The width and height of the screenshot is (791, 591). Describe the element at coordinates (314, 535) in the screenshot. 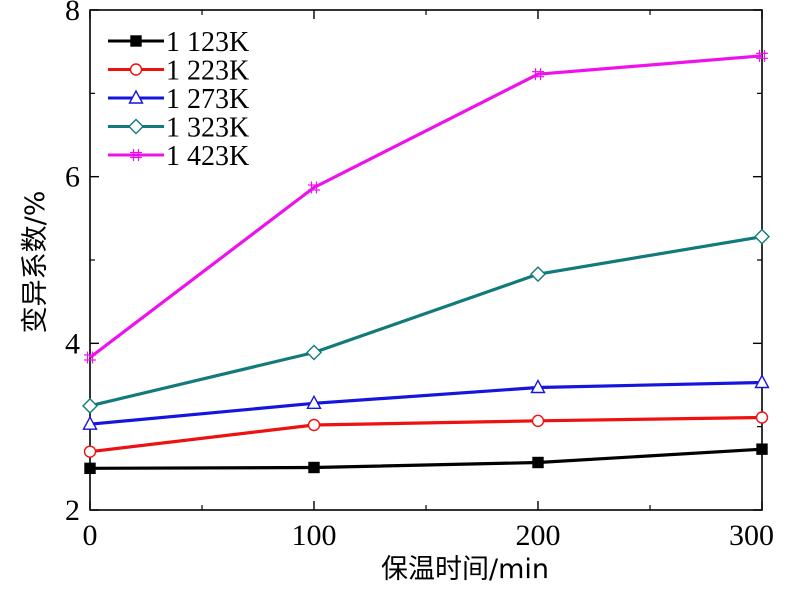

I see `x-tick-label: 100` at that location.